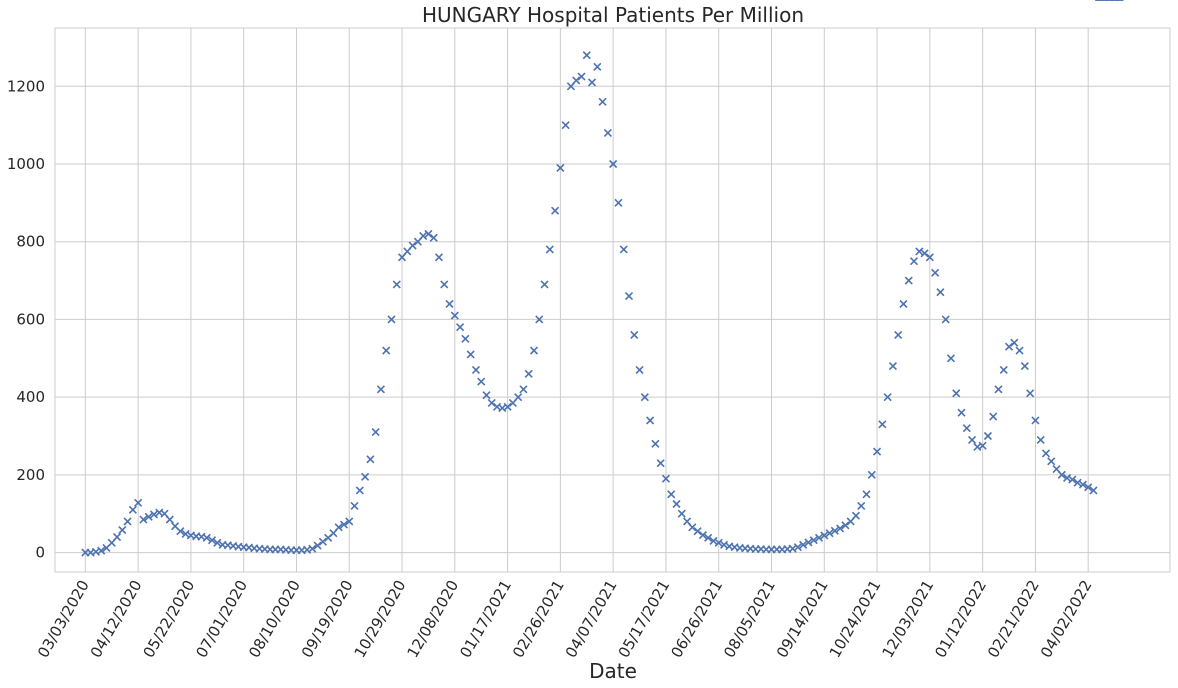 The width and height of the screenshot is (1178, 688). Describe the element at coordinates (380, 619) in the screenshot. I see `x-tick-label: 10/29/2020` at that location.